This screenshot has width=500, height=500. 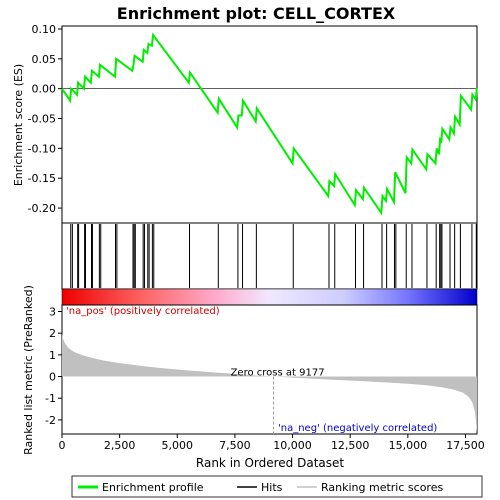 What do you see at coordinates (408, 445) in the screenshot?
I see `x-tick-label: 15,000` at bounding box center [408, 445].